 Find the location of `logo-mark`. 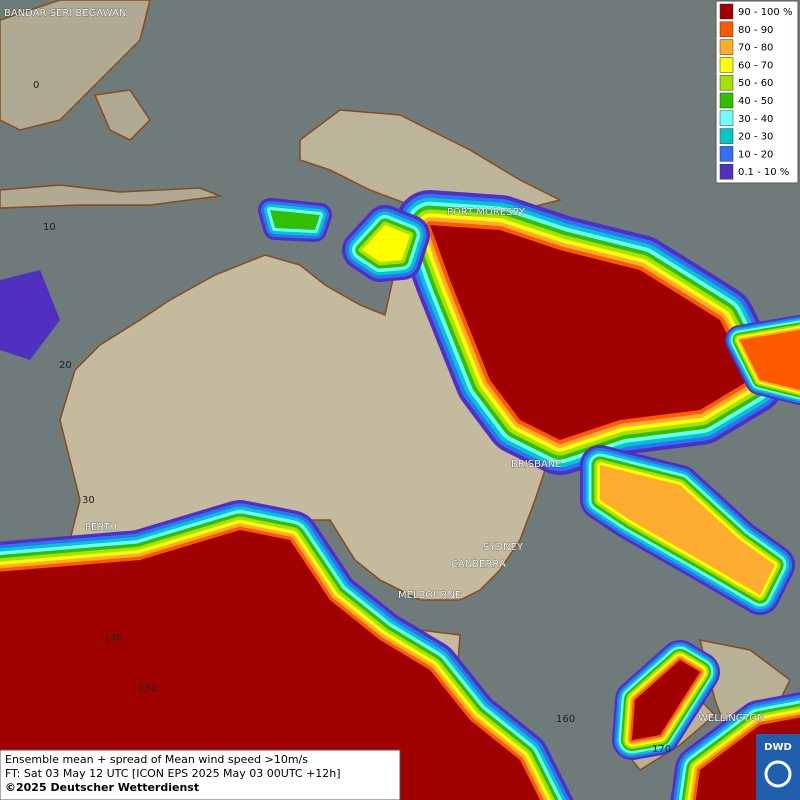

logo-mark is located at coordinates (778, 774).